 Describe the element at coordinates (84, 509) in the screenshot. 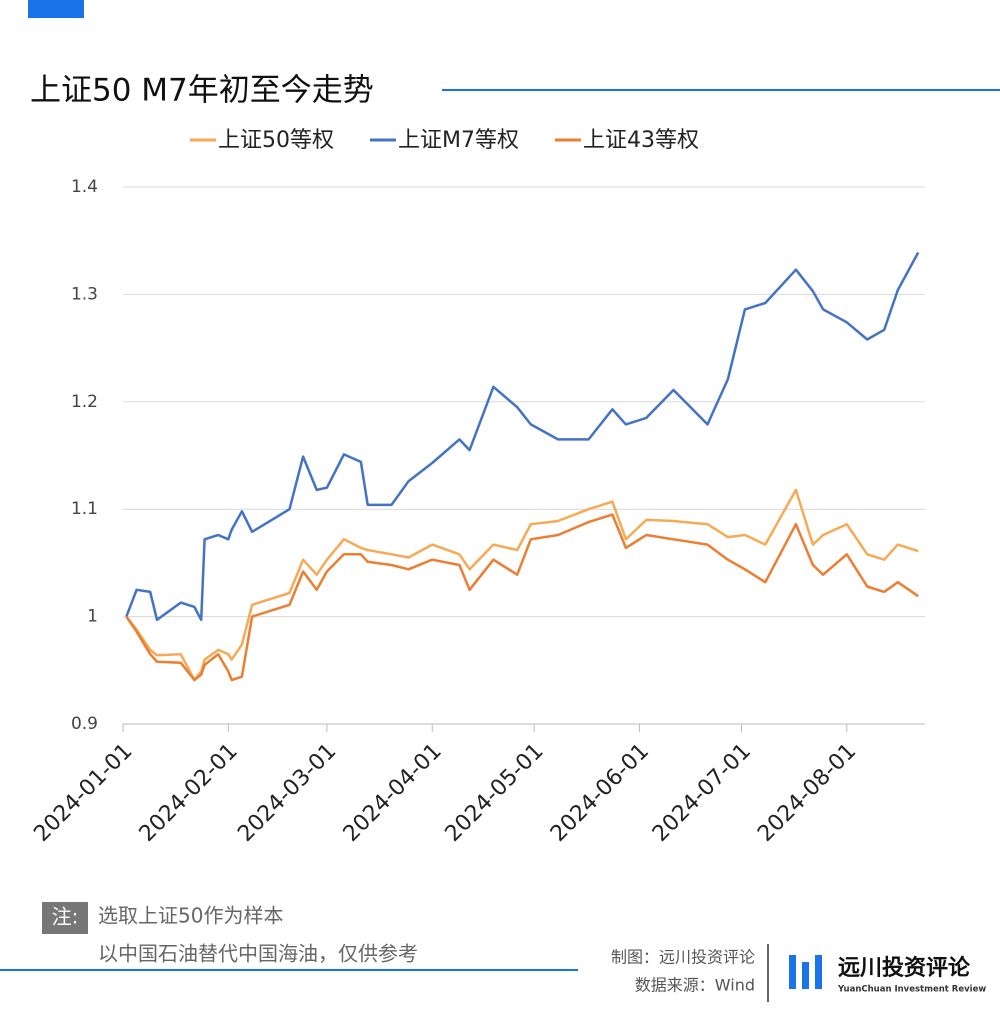

I see `y-tick-label: 1.1` at that location.